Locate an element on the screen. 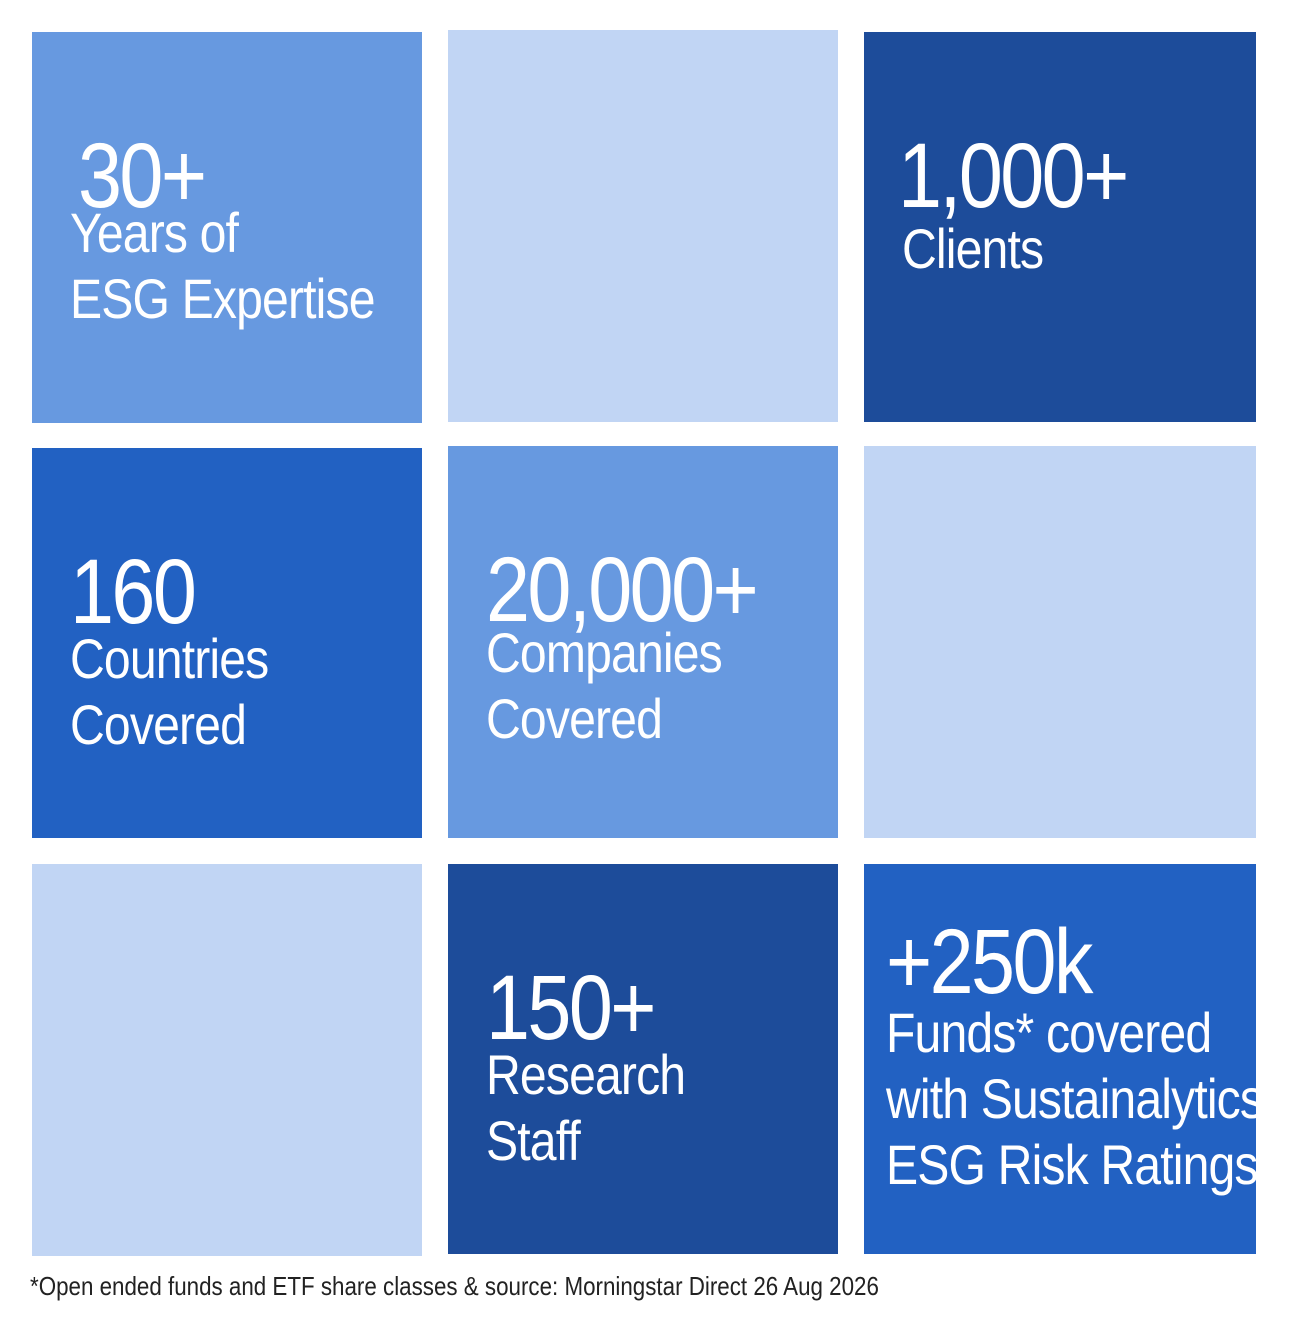 The width and height of the screenshot is (1290, 1325). stat-label-line: with Sustainalytics is located at coordinates (1075, 1098).